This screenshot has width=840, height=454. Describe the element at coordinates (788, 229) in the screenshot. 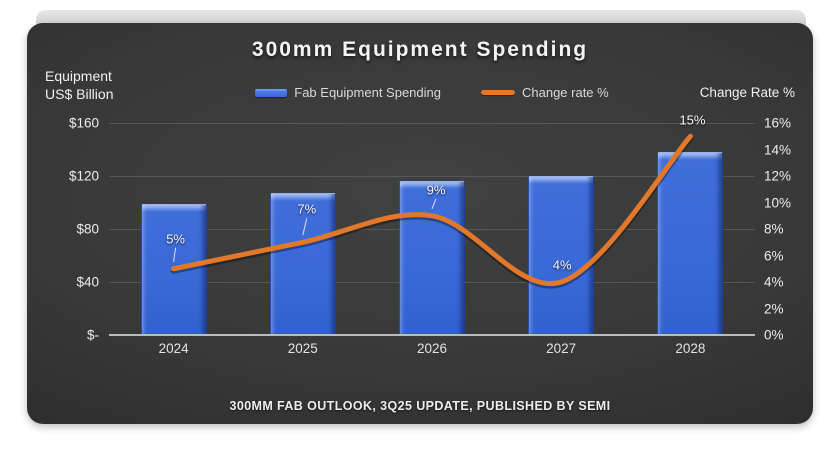

I see `right-axis-ticks: 16% 14% 12% 10% 8% 6% 4% 2% 0%` at that location.